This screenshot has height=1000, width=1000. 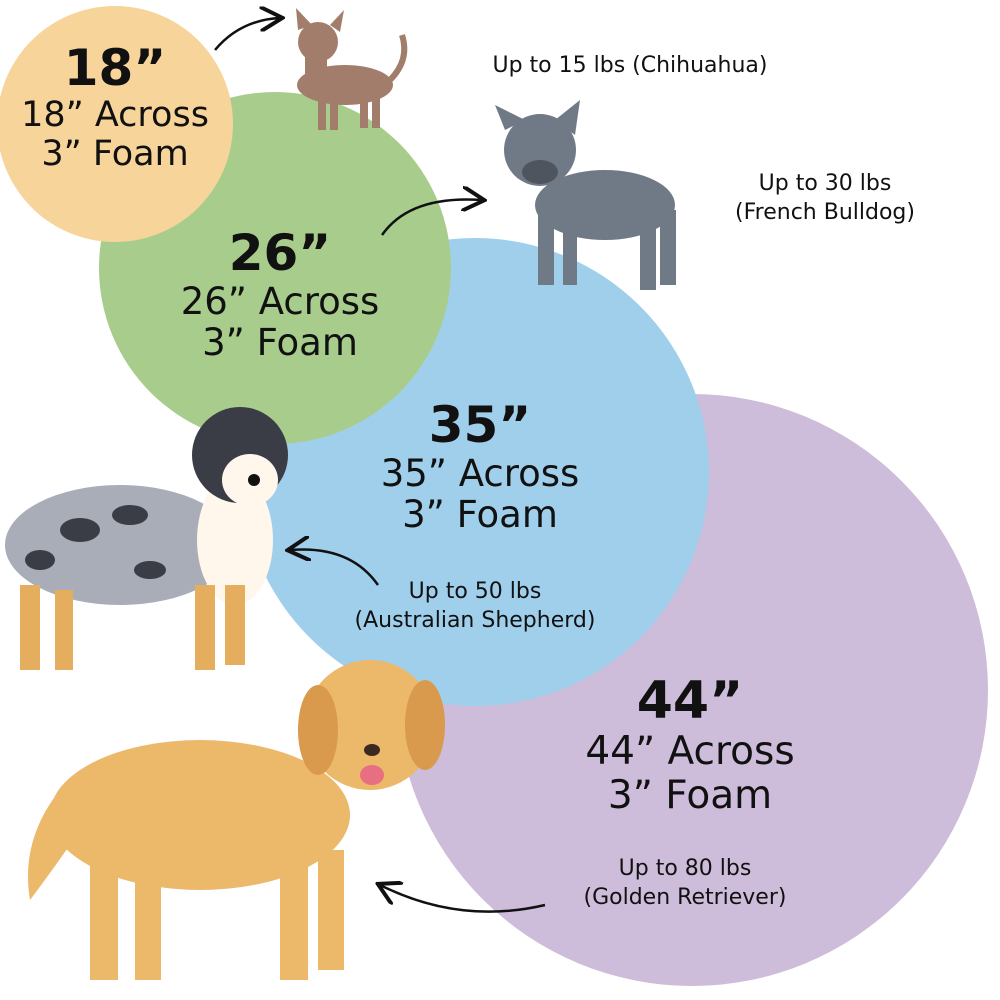 I want to click on breed-text: (Australian Shepherd), so click(x=475, y=620).